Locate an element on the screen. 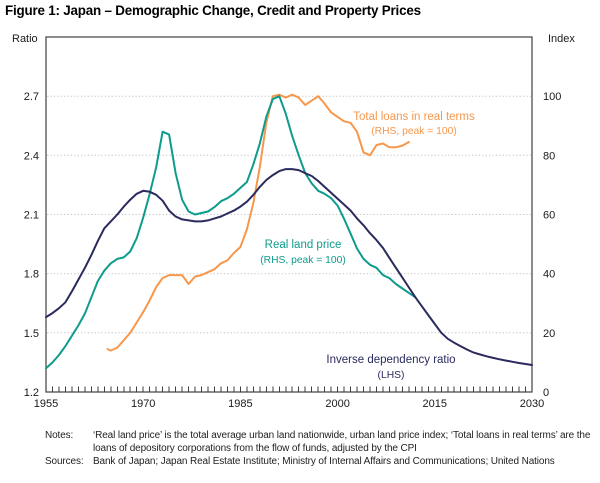 The width and height of the screenshot is (600, 483). x-axis-tick-labels: 1955 1970 1985 2000 2015 2030 is located at coordinates (289, 404).